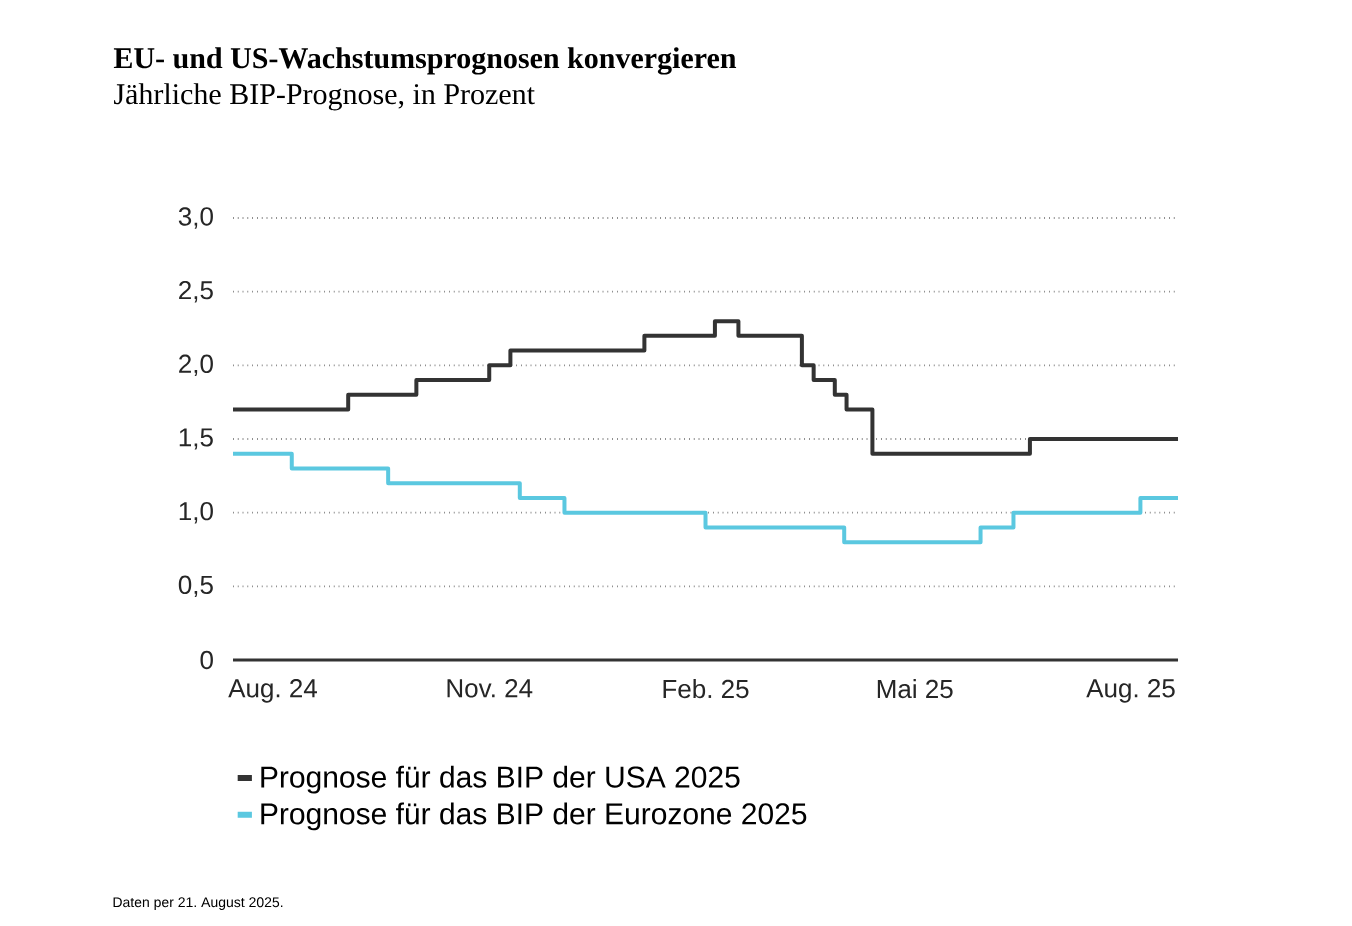  What do you see at coordinates (500, 779) in the screenshot?
I see `legend-label: Prognose für das BIP der USA 2025` at bounding box center [500, 779].